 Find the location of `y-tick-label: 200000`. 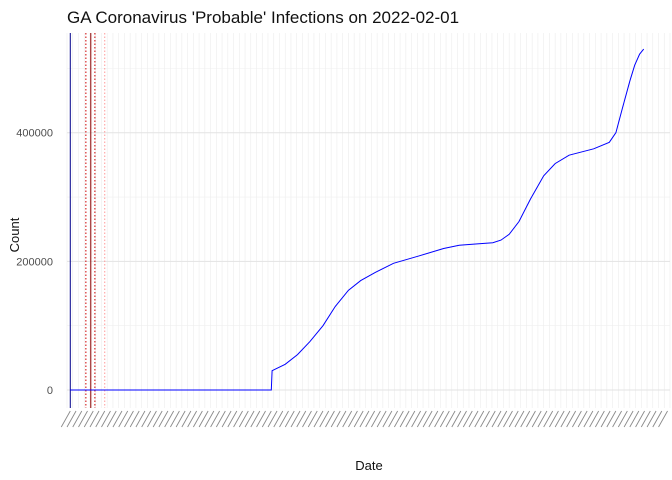

y-tick-label: 200000 is located at coordinates (34, 262).